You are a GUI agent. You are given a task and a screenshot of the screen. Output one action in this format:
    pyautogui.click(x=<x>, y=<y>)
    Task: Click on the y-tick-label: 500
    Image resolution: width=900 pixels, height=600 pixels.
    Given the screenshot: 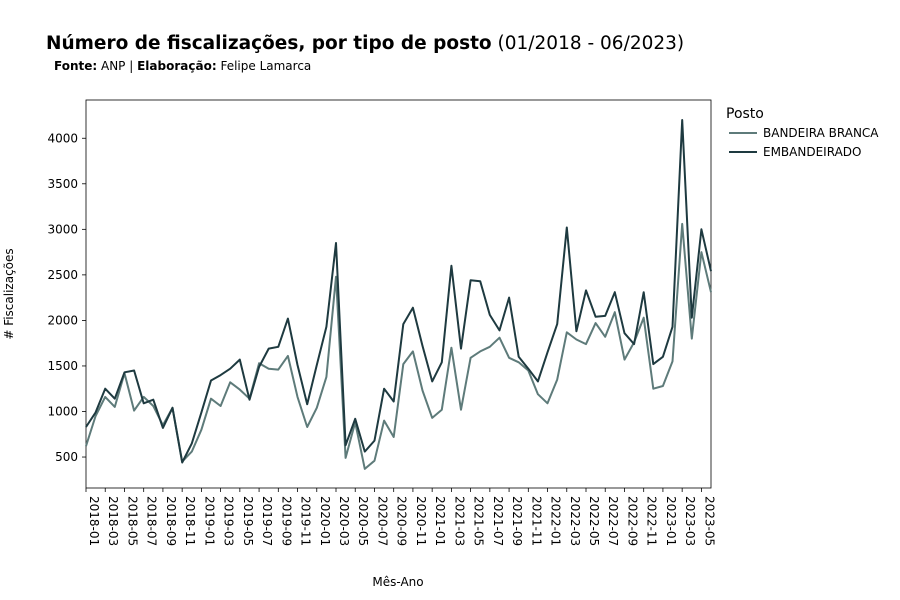 What is the action you would take?
    pyautogui.click(x=66, y=457)
    